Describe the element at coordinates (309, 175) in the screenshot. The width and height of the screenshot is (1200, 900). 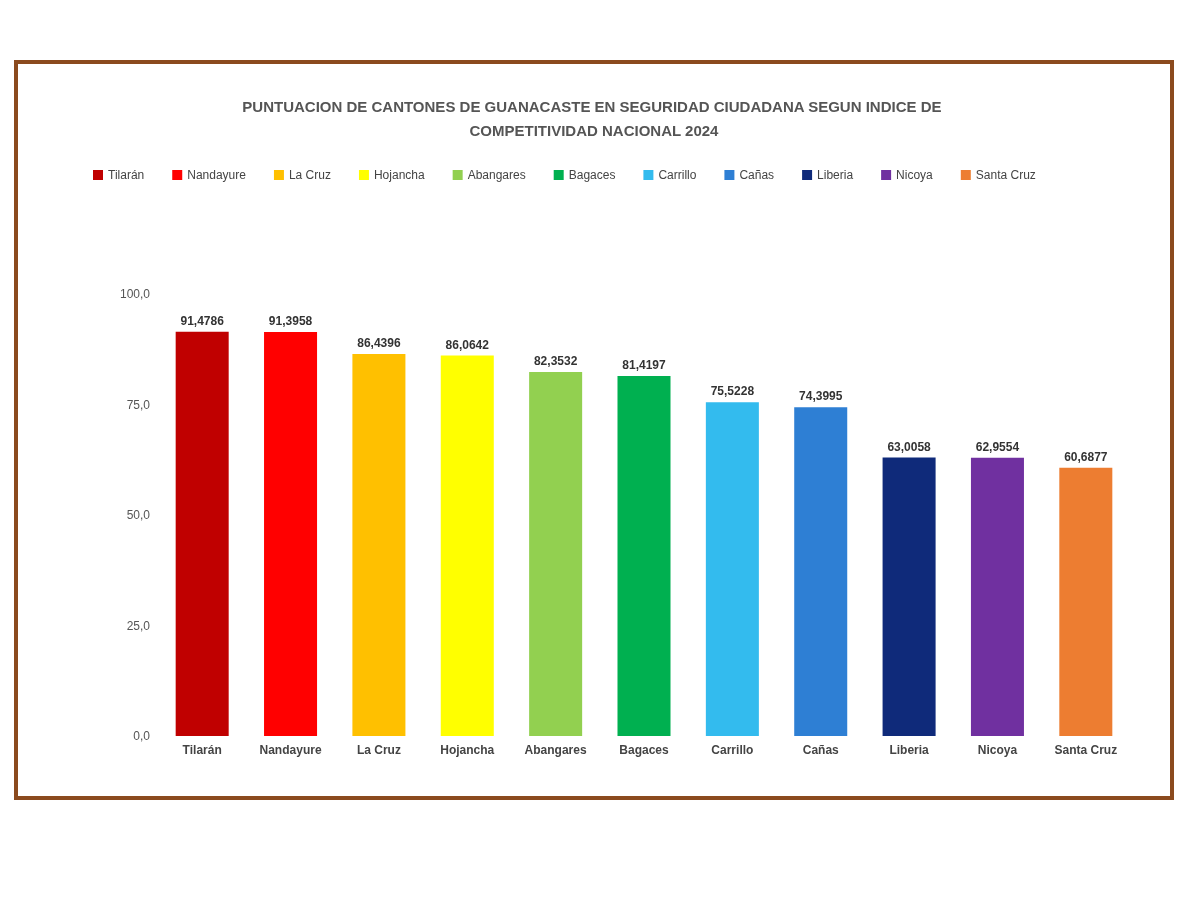
I see `legend-label: La Cruz` at that location.